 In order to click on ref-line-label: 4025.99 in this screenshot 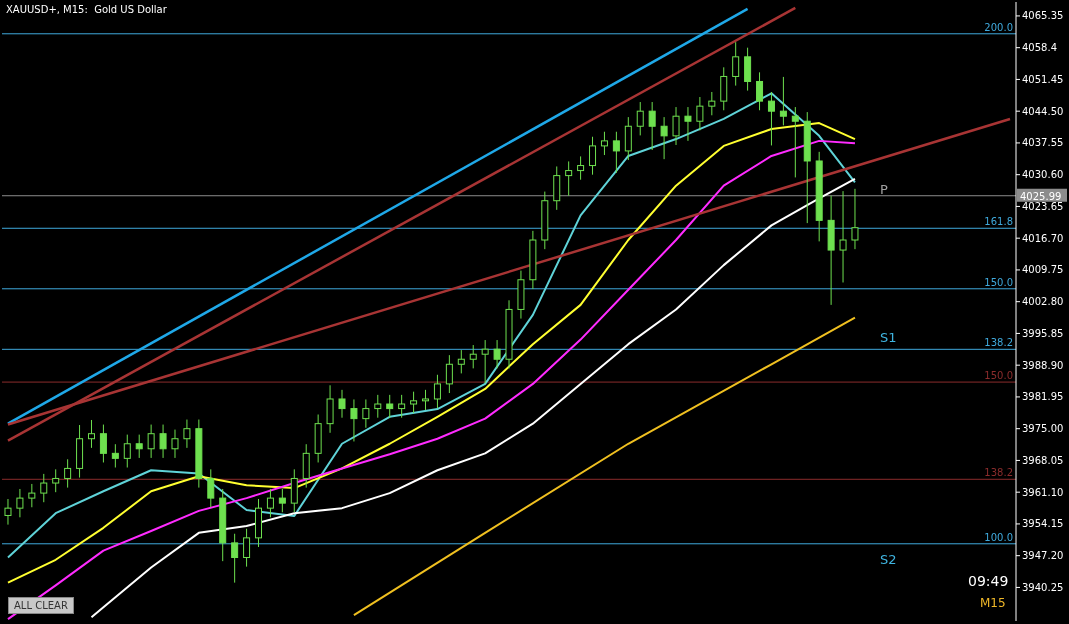, I will do `click(1041, 196)`.